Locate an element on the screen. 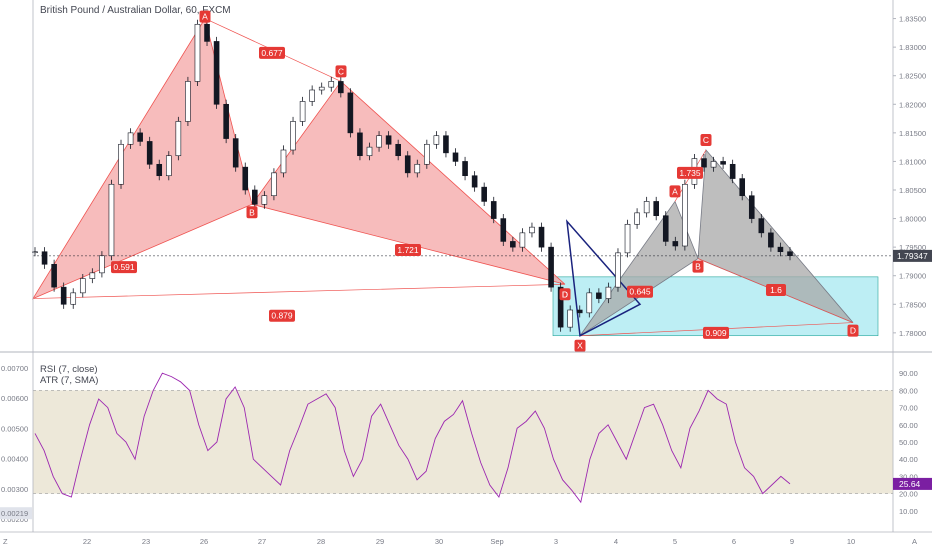 The width and height of the screenshot is (932, 550). time-tick-label: 9 is located at coordinates (792, 541).